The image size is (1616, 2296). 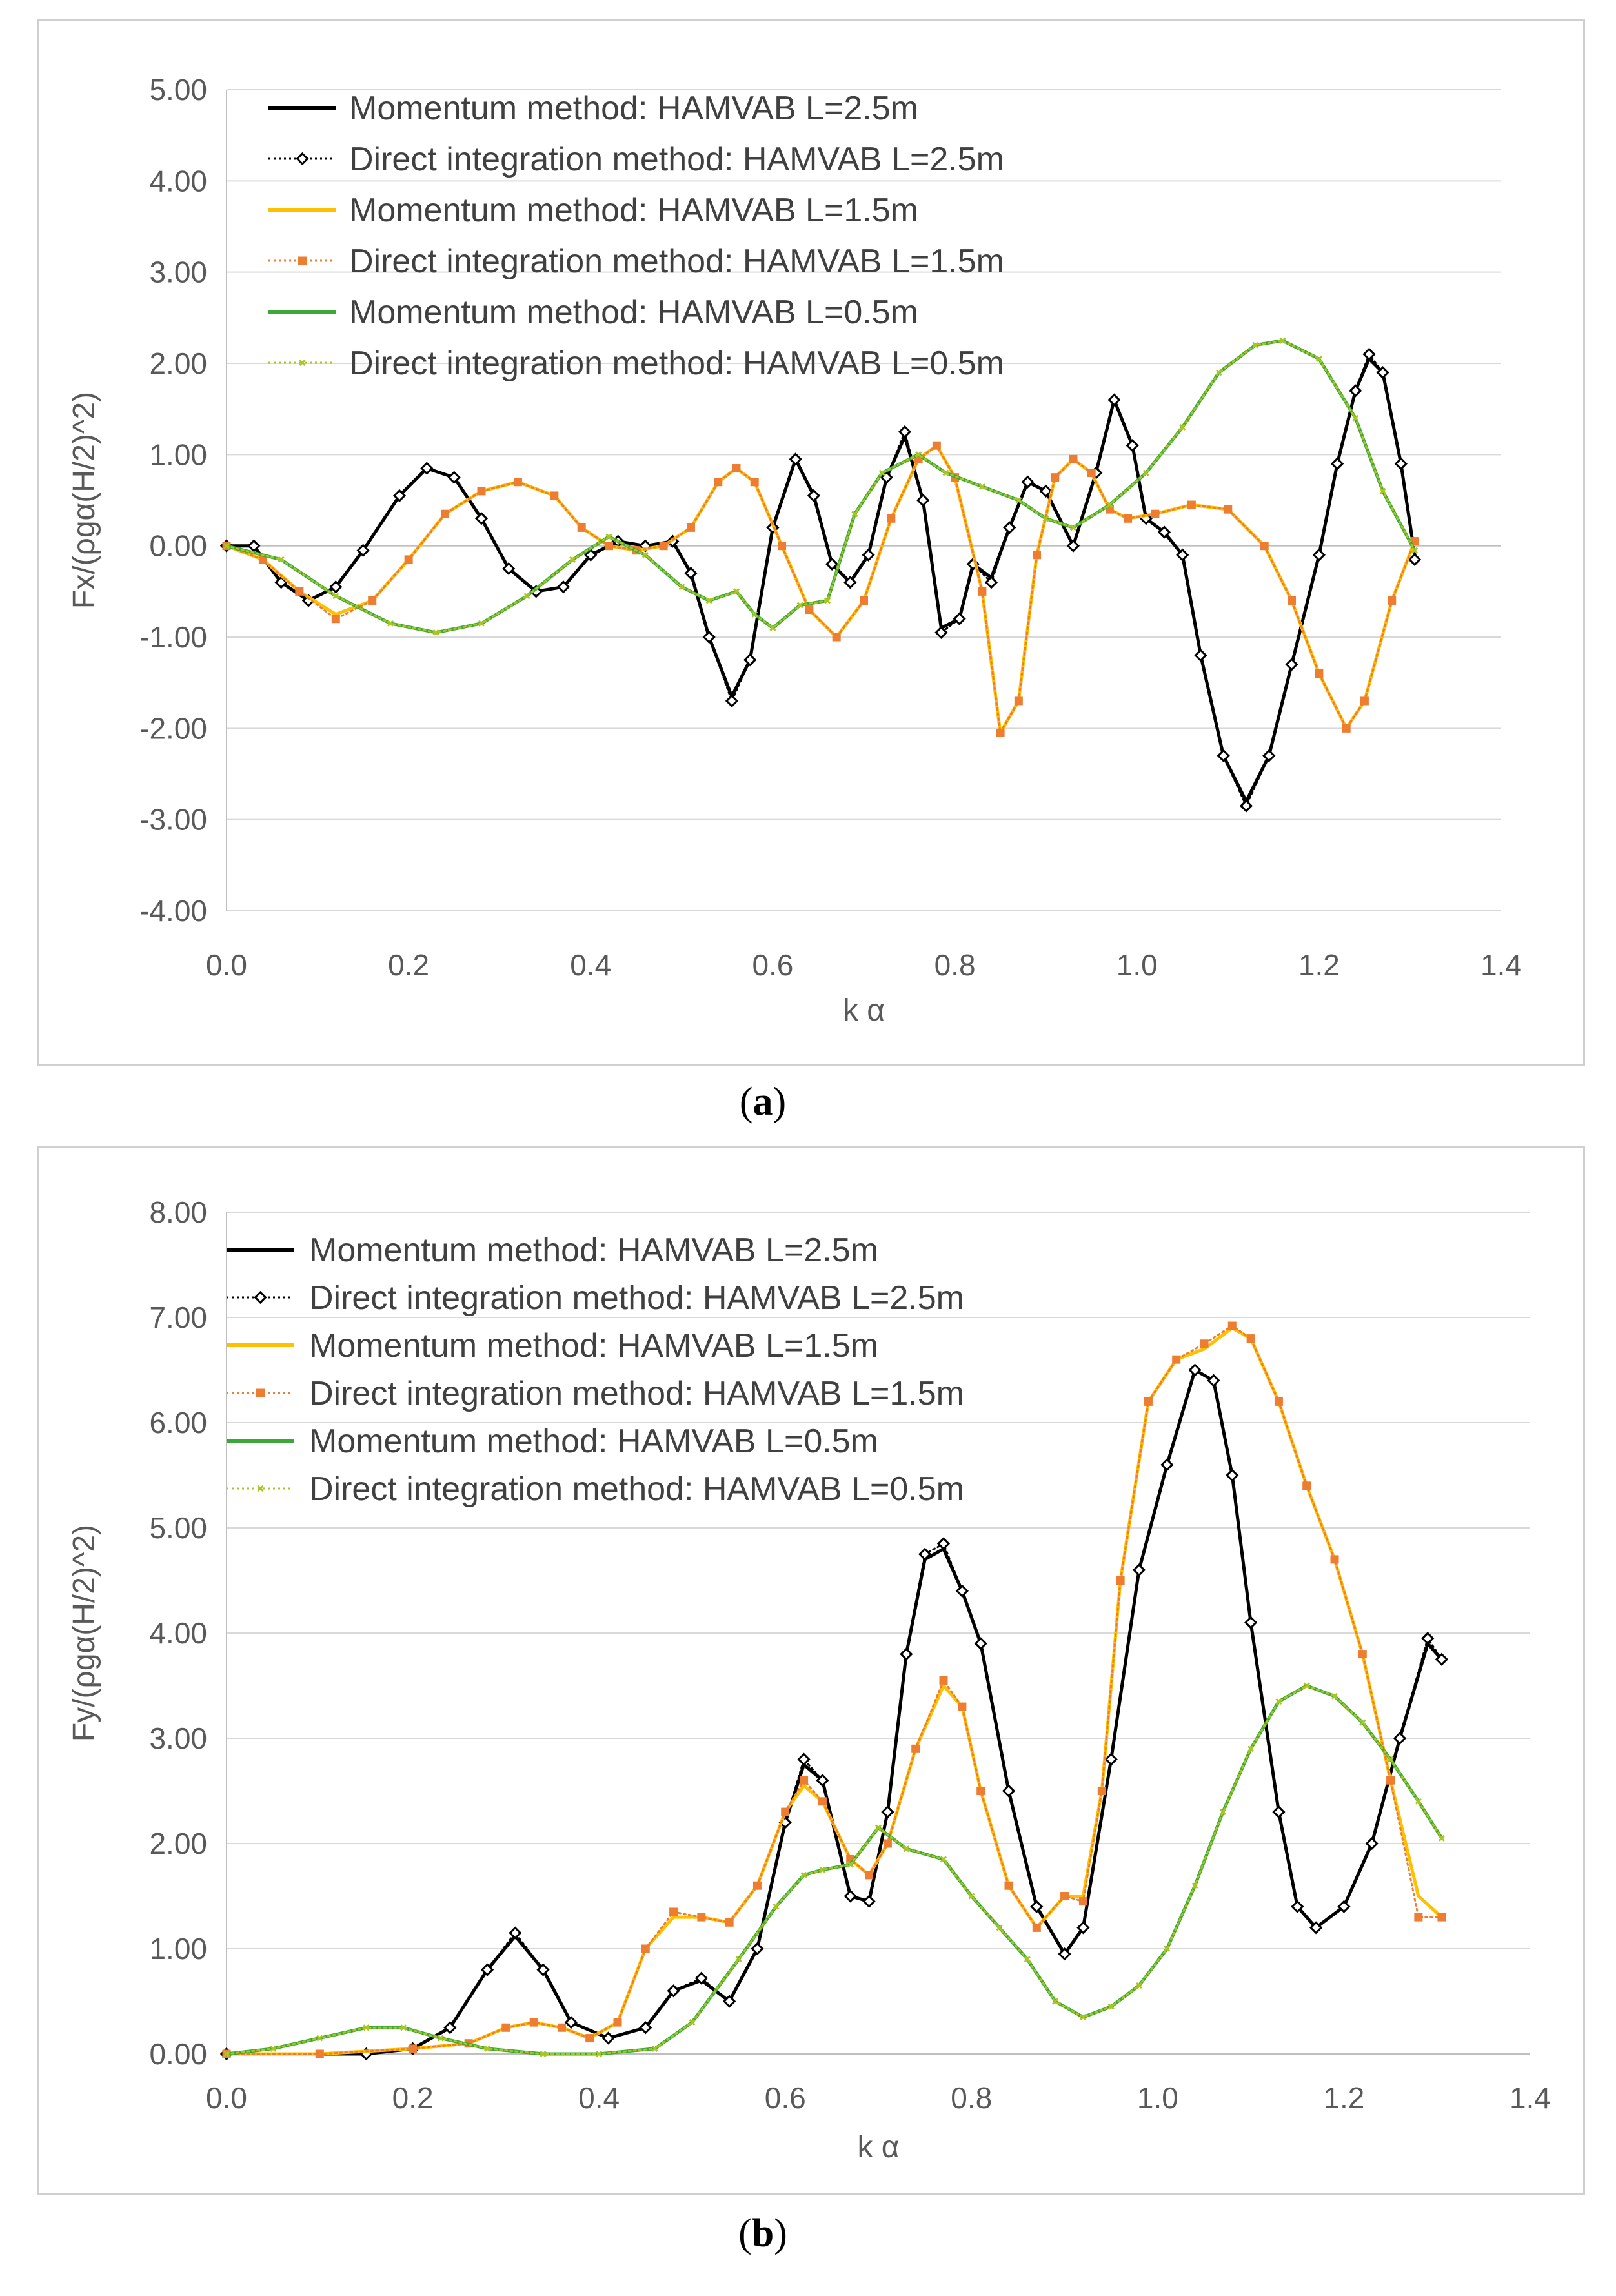 What do you see at coordinates (226, 965) in the screenshot?
I see `chart-a-xtick-label: 0.0` at bounding box center [226, 965].